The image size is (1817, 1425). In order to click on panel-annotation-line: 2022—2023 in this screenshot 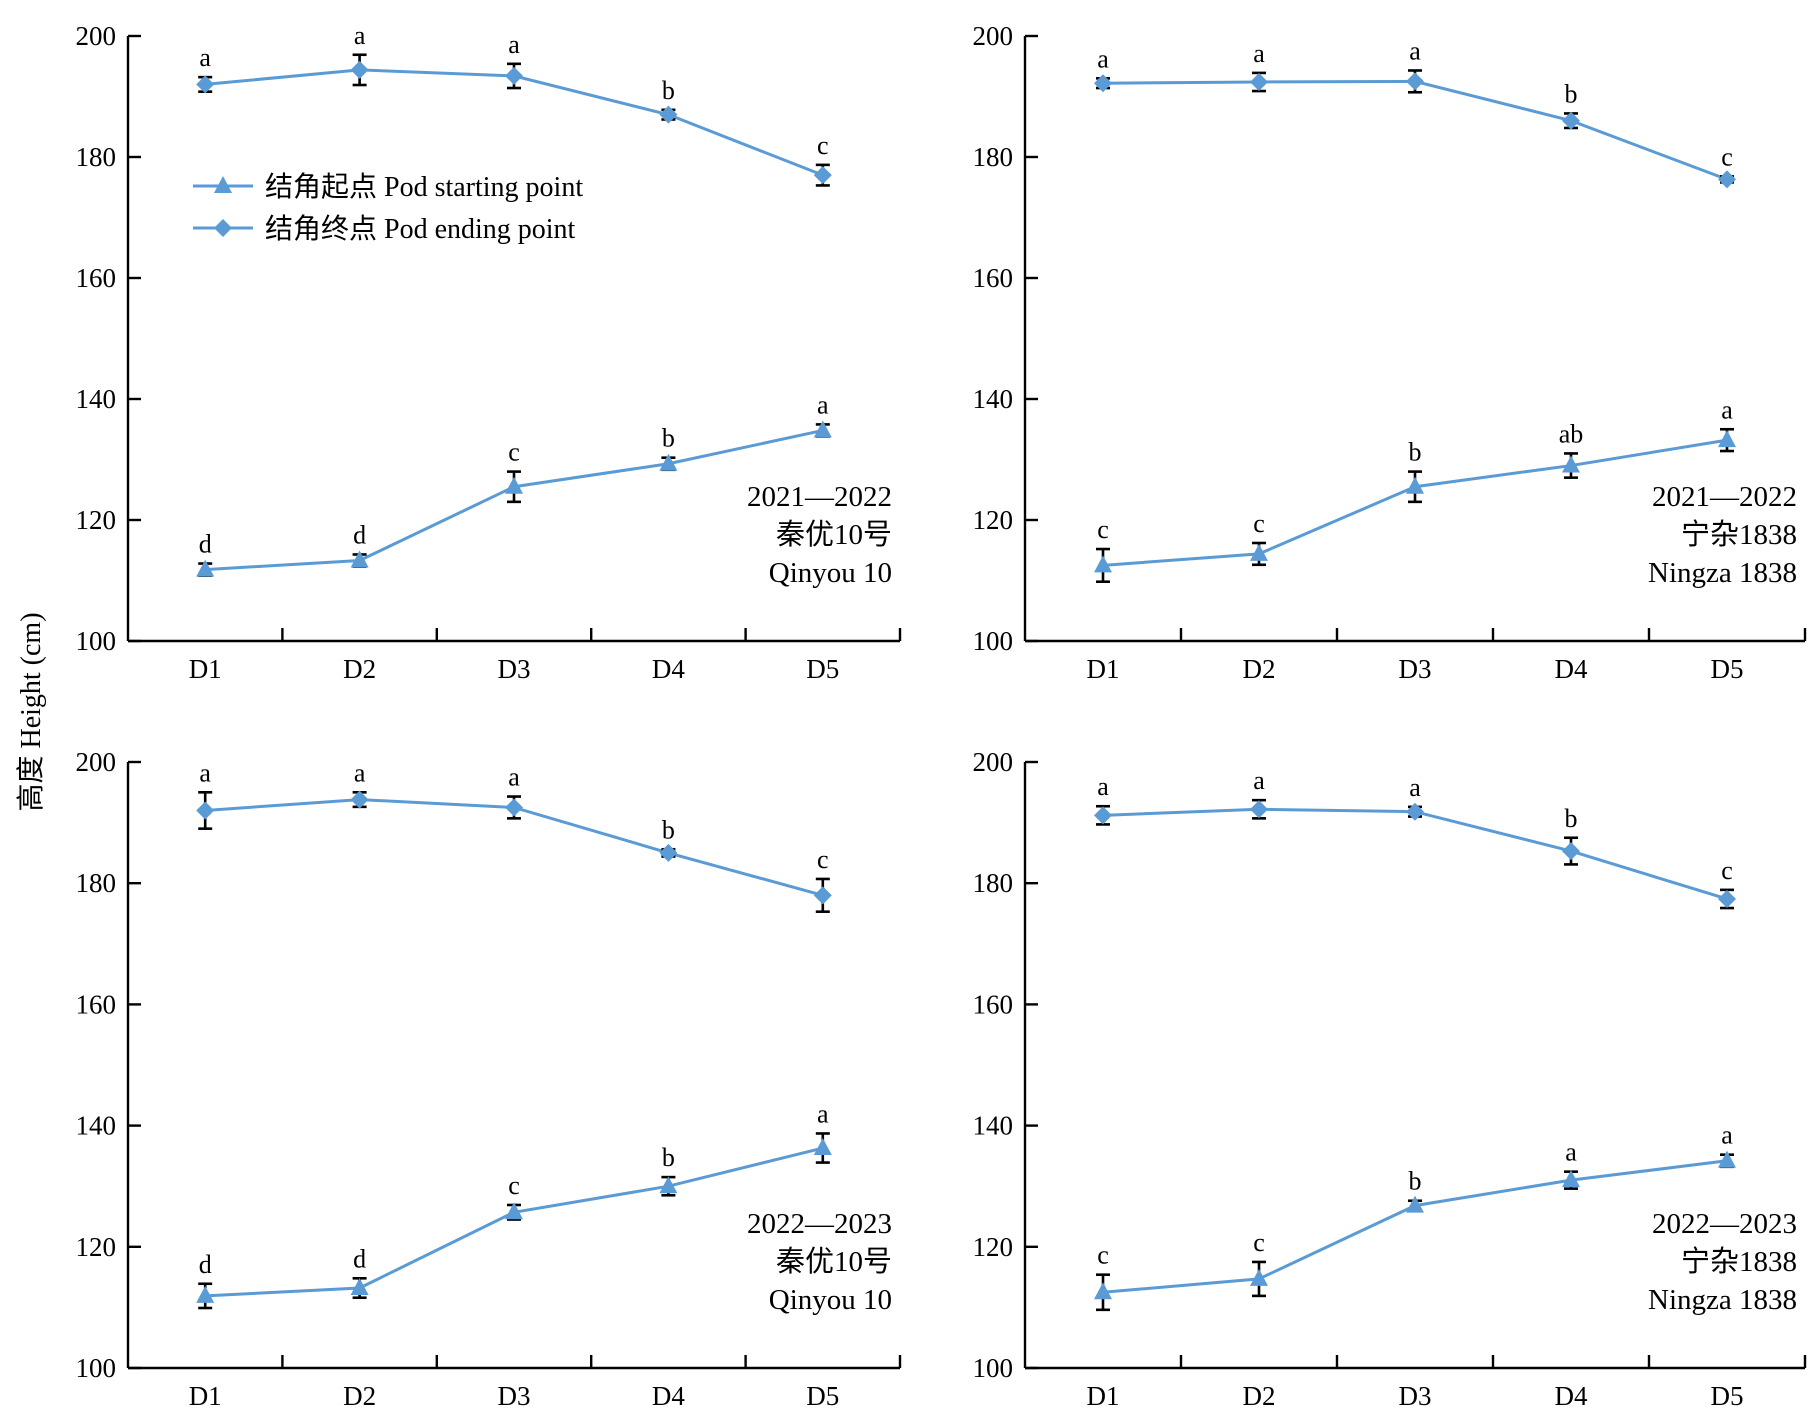, I will do `click(819, 1224)`.